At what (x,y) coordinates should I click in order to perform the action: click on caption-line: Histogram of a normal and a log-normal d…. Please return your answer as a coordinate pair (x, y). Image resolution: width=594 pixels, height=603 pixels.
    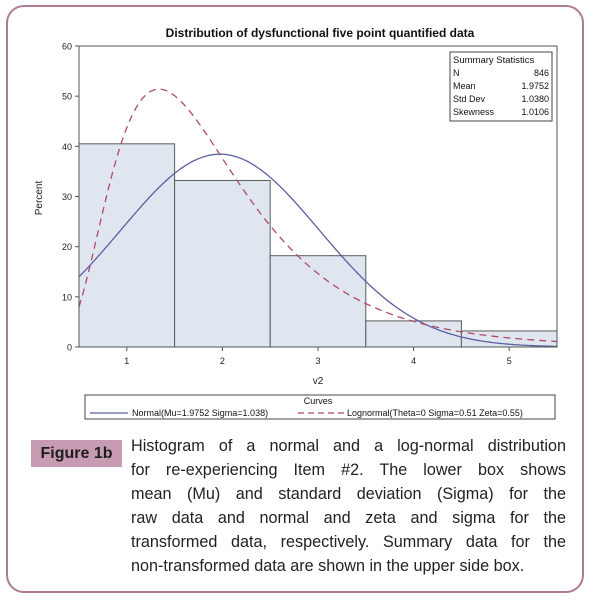
    Looking at the image, I should click on (348, 446).